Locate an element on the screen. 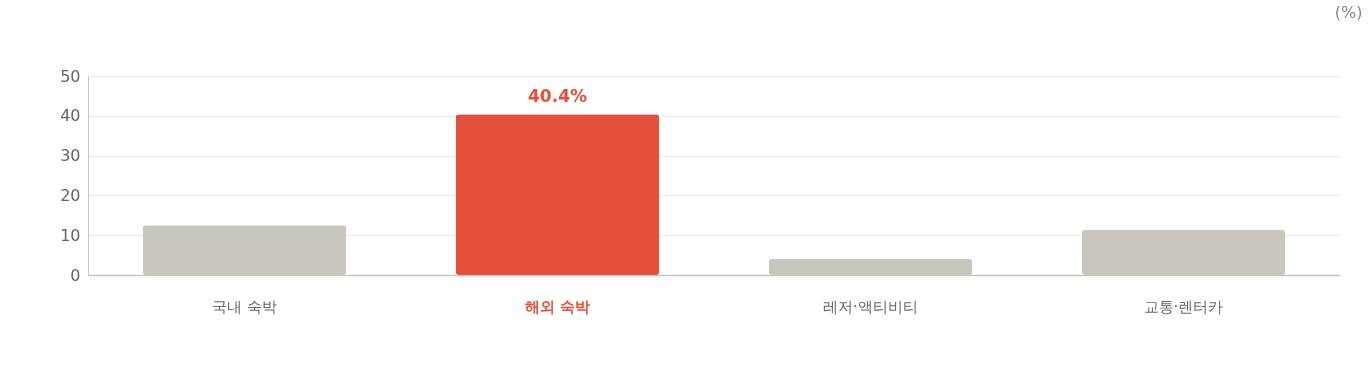  x-tick-label: 국내 숙박 is located at coordinates (244, 306).